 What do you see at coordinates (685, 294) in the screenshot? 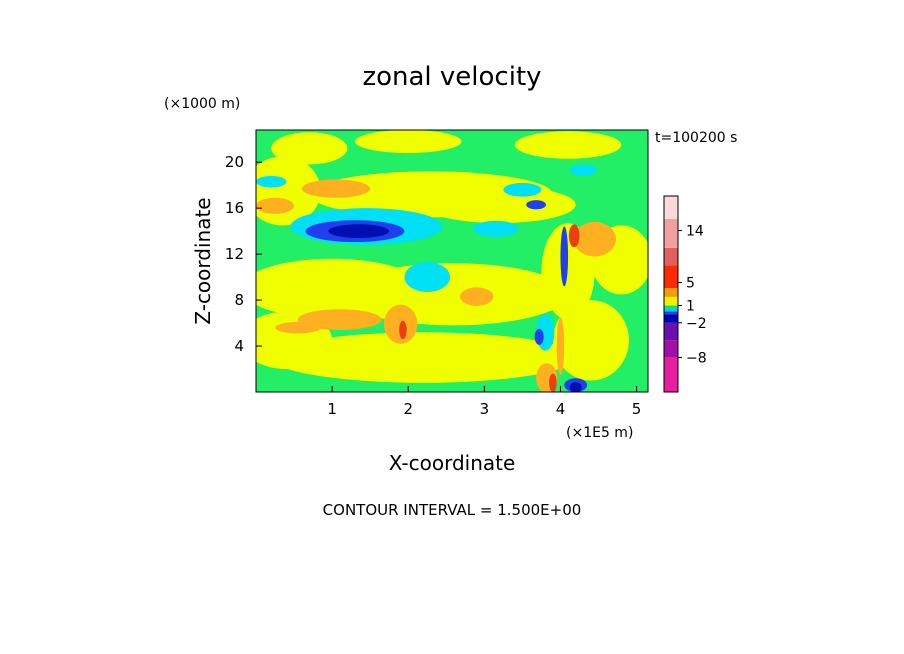
I see `colorbar: 14 5 1−2 −8` at bounding box center [685, 294].